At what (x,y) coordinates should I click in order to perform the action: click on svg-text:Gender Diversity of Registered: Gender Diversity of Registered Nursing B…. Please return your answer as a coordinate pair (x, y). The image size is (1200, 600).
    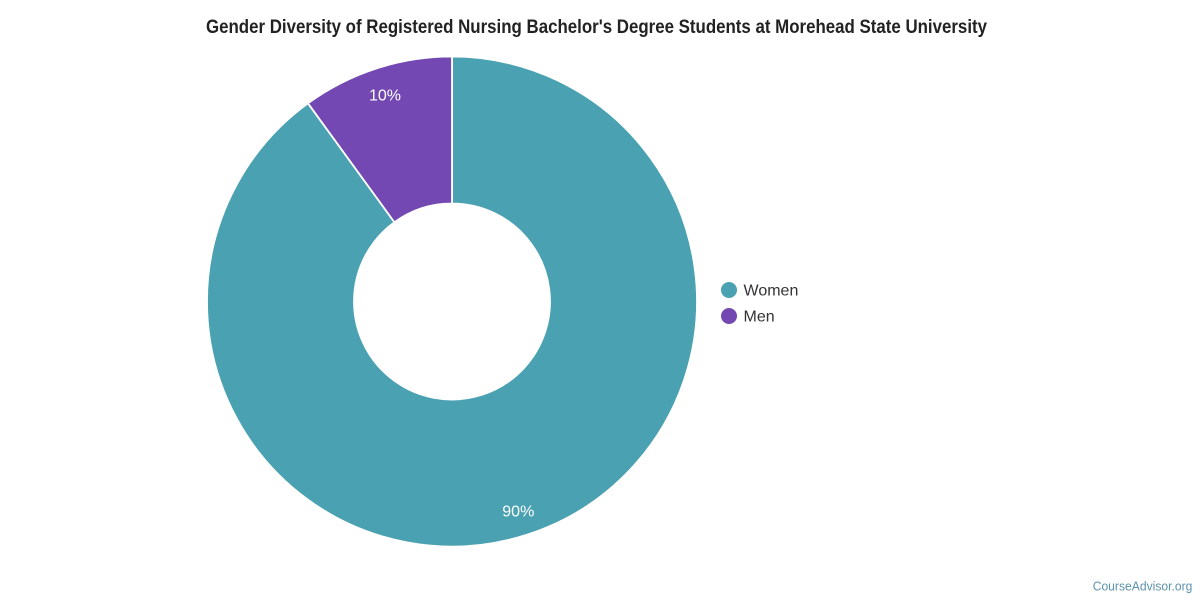
    Looking at the image, I should click on (596, 27).